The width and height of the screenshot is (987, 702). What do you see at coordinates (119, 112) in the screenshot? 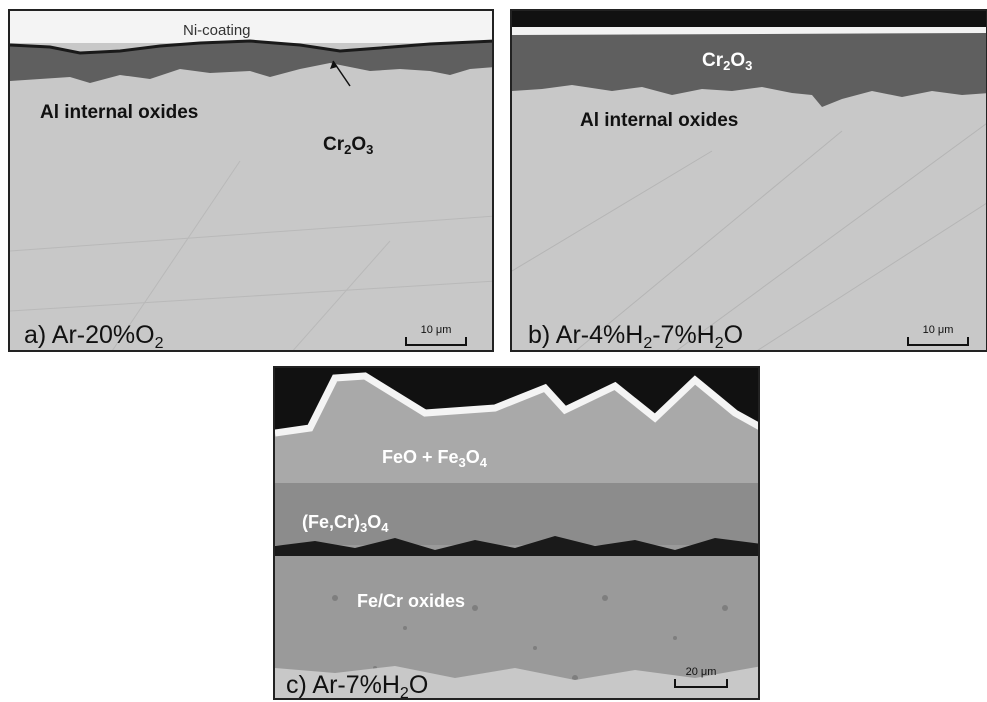
I see `al-internal-oxides-label: Al internal oxides` at bounding box center [119, 112].